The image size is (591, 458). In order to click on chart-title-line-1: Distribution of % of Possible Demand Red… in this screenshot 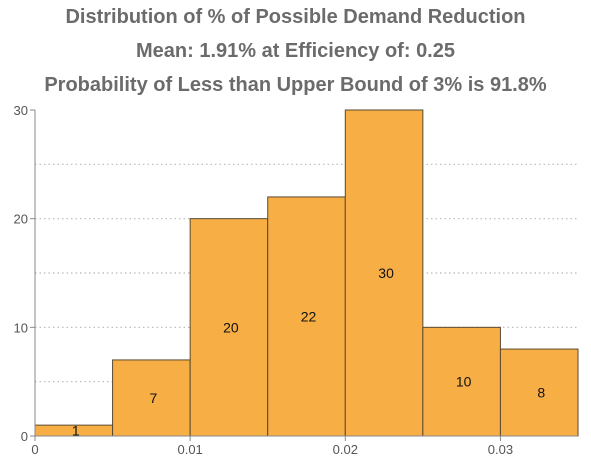, I will do `click(295, 17)`.